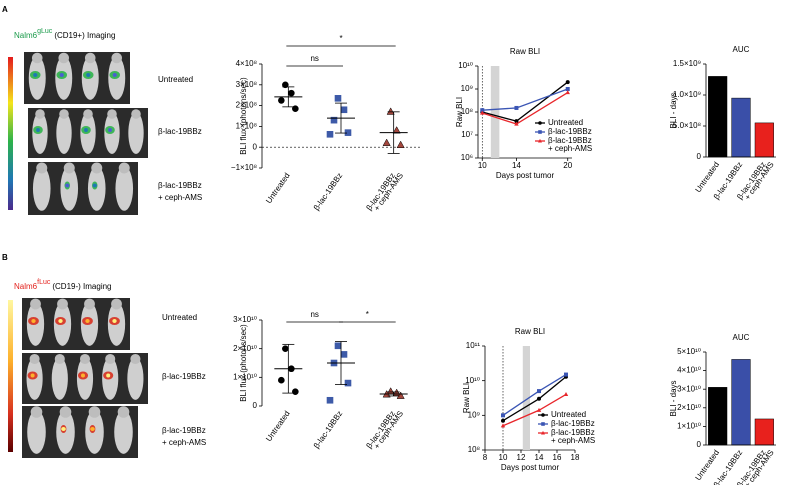  Describe the element at coordinates (459, 112) in the screenshot. I see `y-axis-label: Raw BLI` at that location.